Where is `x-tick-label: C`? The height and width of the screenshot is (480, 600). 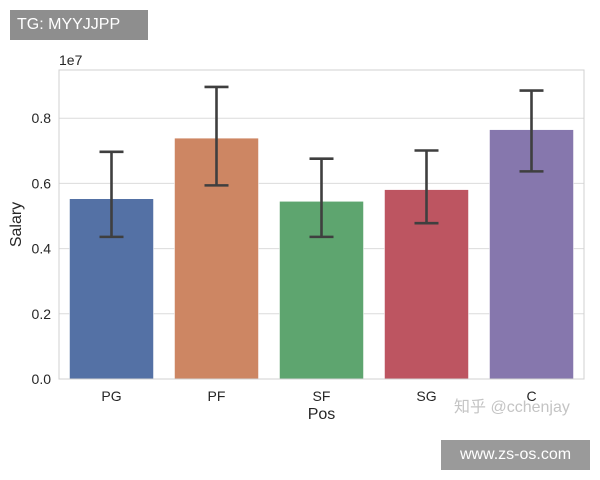 x-tick-label: C is located at coordinates (531, 396).